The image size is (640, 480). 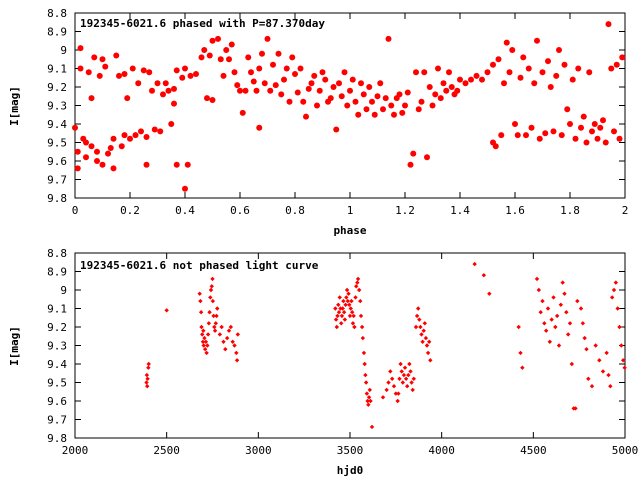 What do you see at coordinates (14, 106) in the screenshot?
I see `phased-chart-ylabel: I[mag]` at bounding box center [14, 106].